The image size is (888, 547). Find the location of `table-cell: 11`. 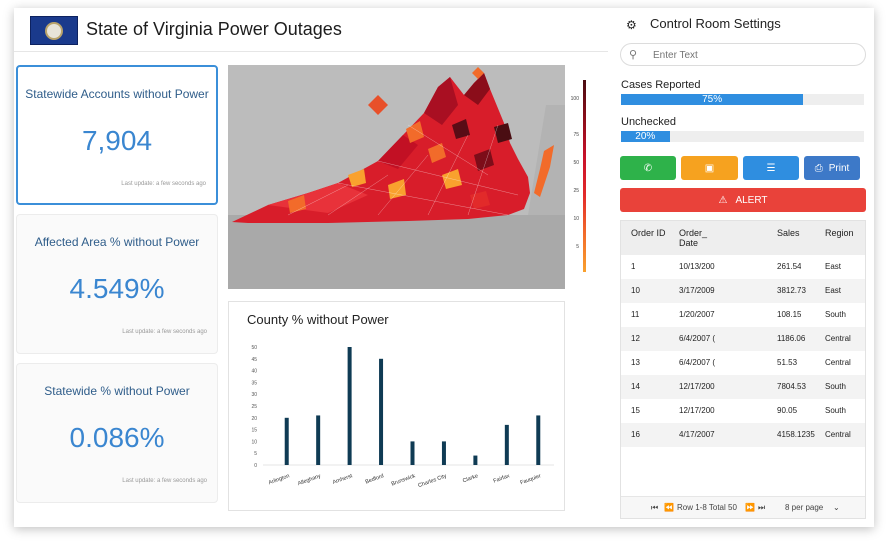

table-cell: 11 is located at coordinates (635, 314).